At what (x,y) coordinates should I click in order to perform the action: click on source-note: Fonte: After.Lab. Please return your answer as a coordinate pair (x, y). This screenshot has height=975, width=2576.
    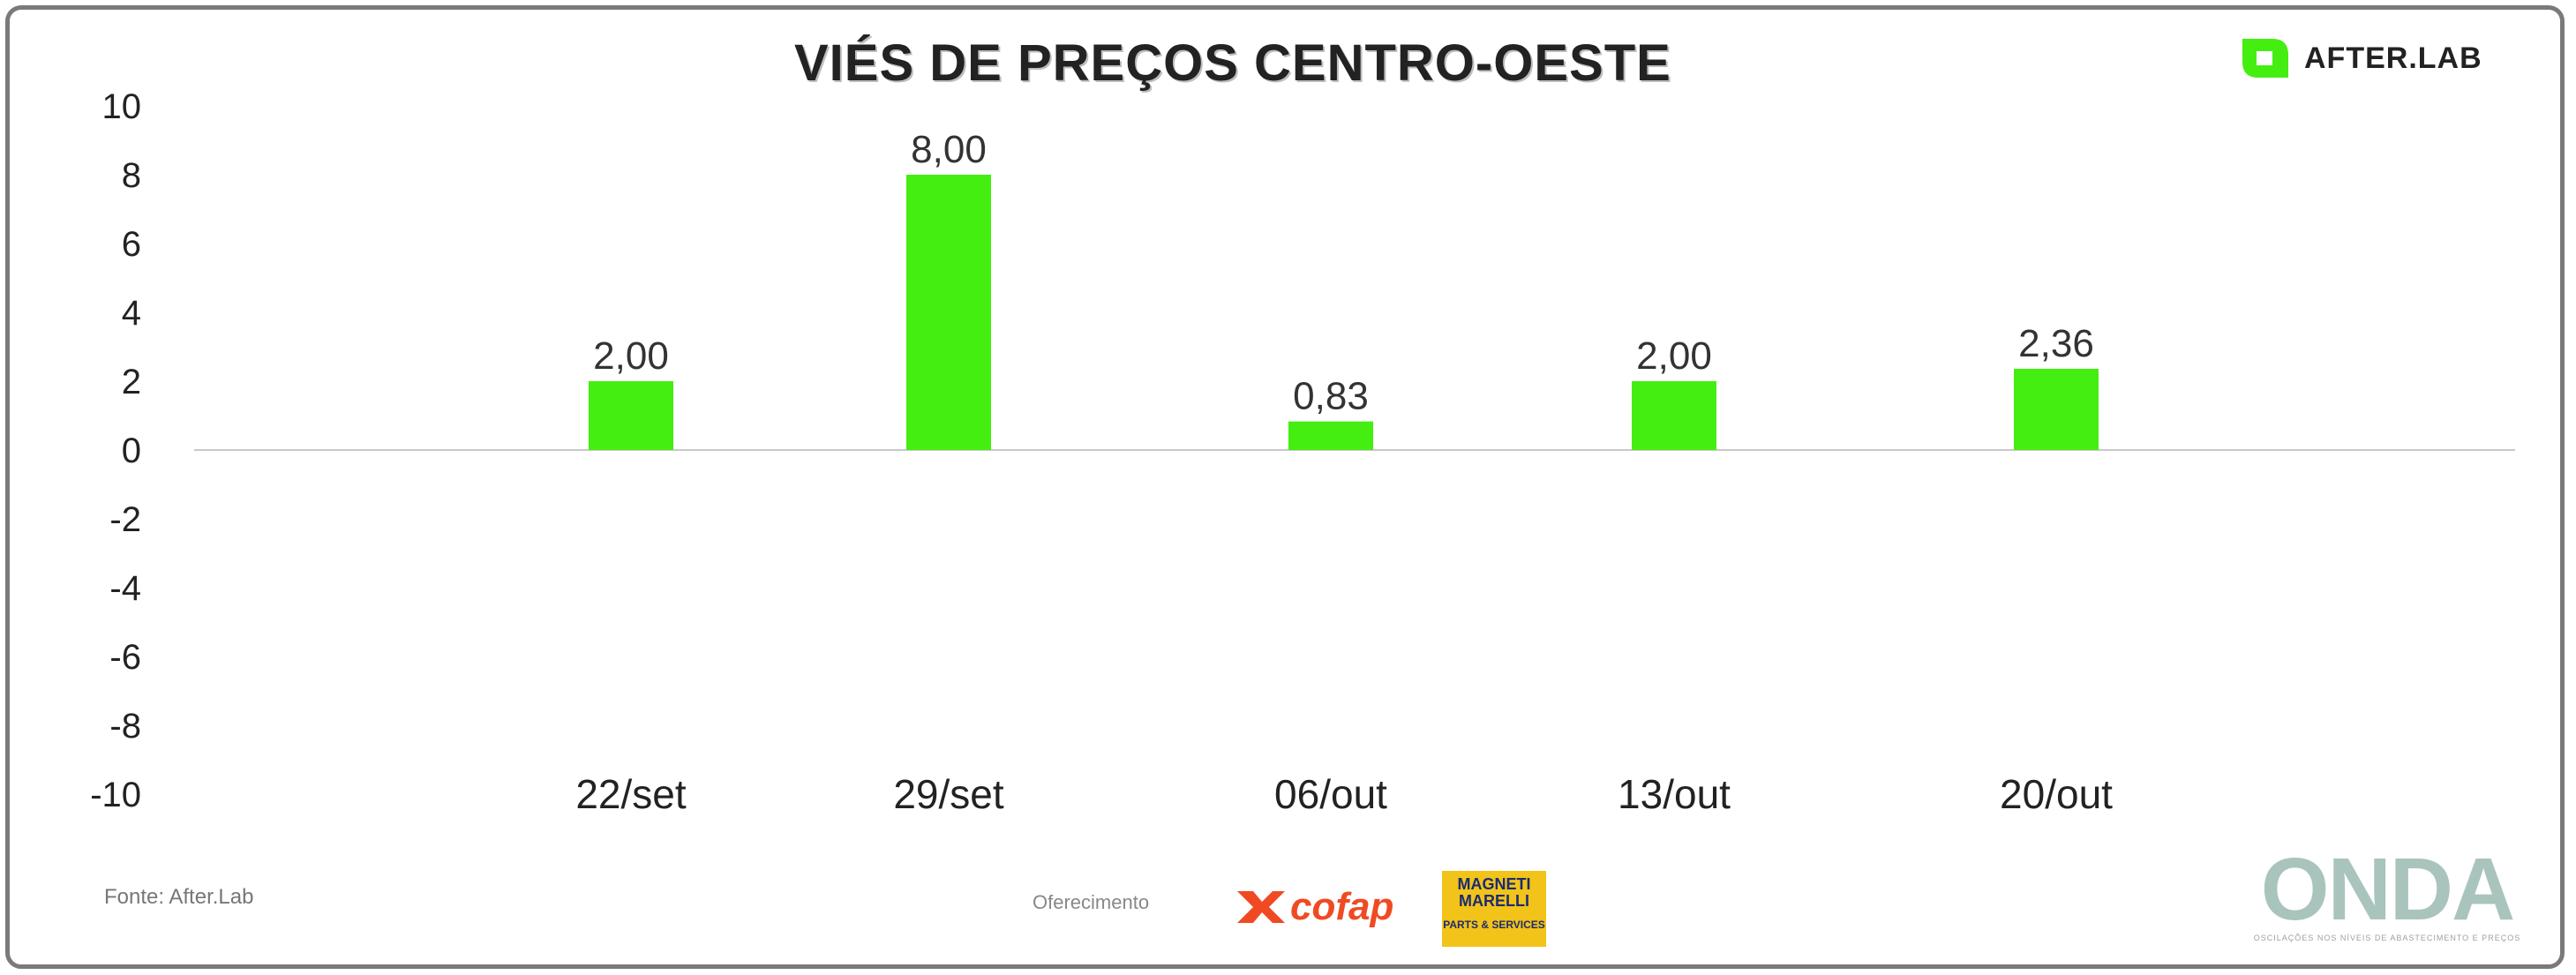
    Looking at the image, I should click on (179, 897).